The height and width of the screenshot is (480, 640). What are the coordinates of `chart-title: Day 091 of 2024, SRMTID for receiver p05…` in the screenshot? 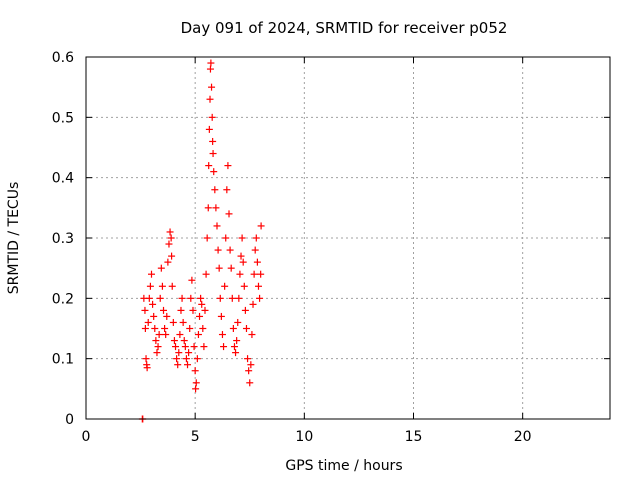 It's located at (344, 28).